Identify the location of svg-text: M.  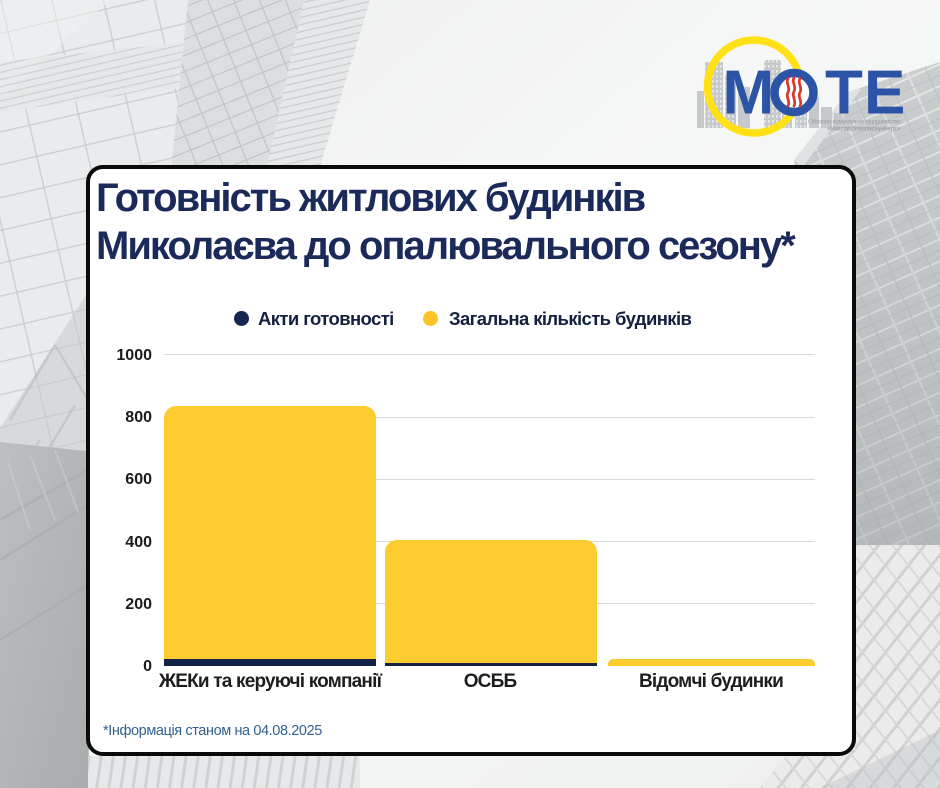
(749, 93).